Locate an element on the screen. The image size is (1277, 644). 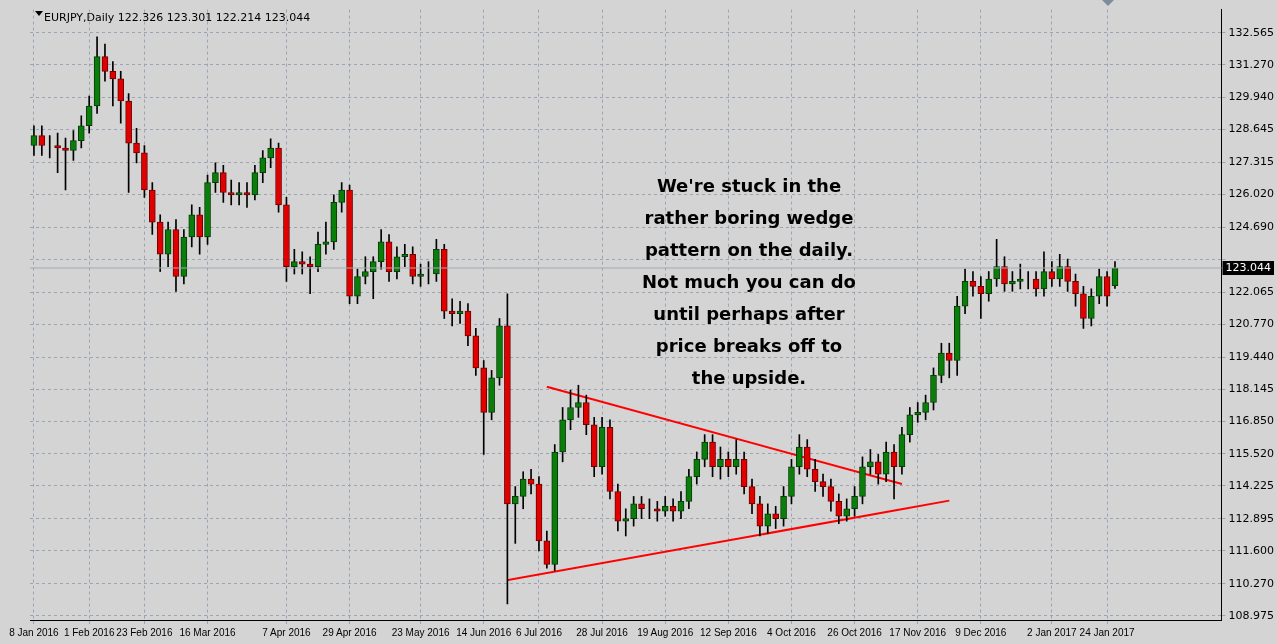
y-tick-label: 131.270 is located at coordinates (1251, 64).